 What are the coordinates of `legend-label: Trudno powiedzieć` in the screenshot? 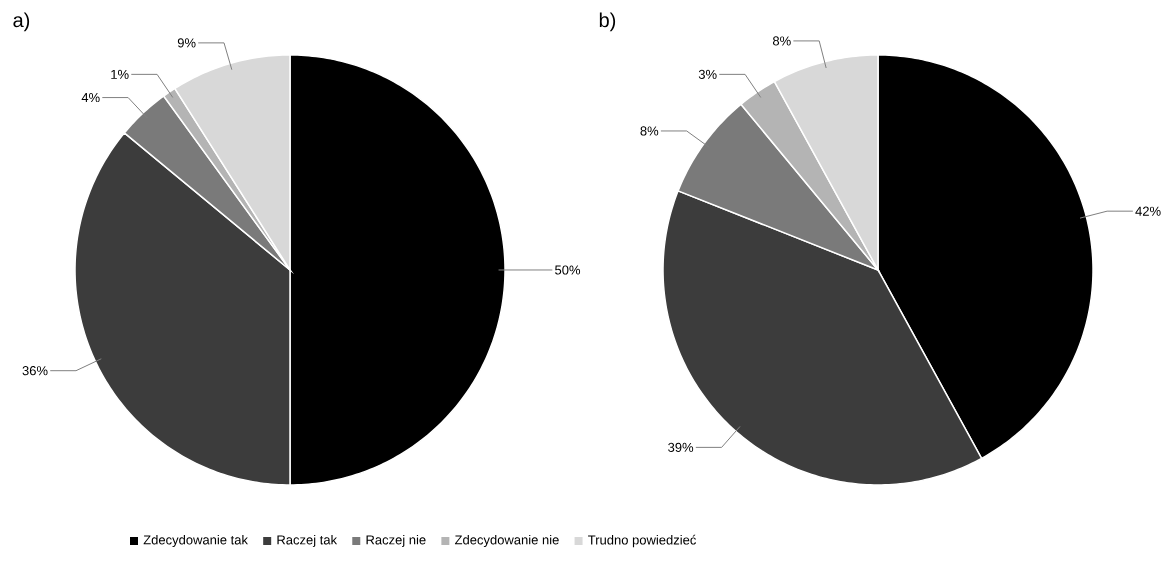 It's located at (642, 541).